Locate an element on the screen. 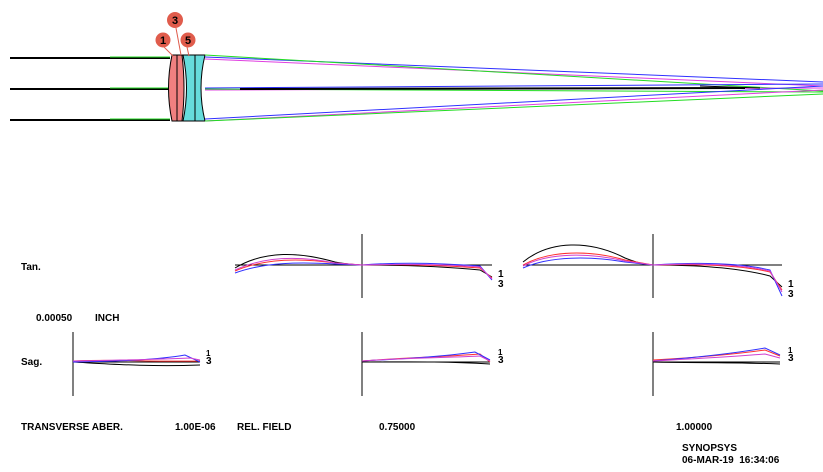  surface-marker-3: 3 is located at coordinates (175, 34).